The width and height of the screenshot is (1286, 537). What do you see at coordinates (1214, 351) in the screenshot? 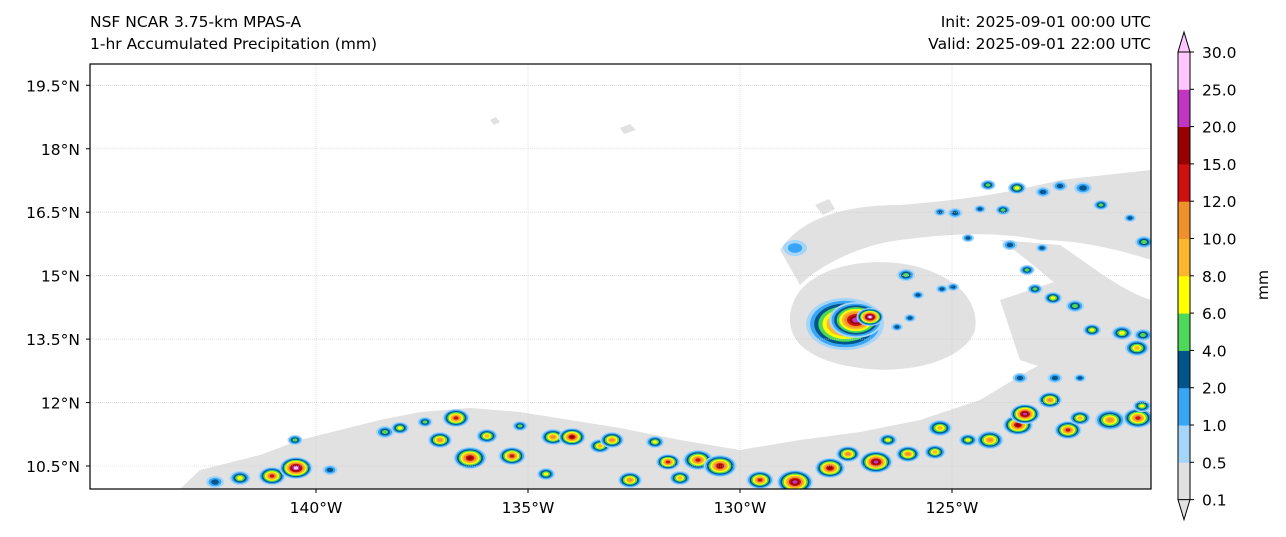
I see `colorbar-tick-label: 4.0` at bounding box center [1214, 351].